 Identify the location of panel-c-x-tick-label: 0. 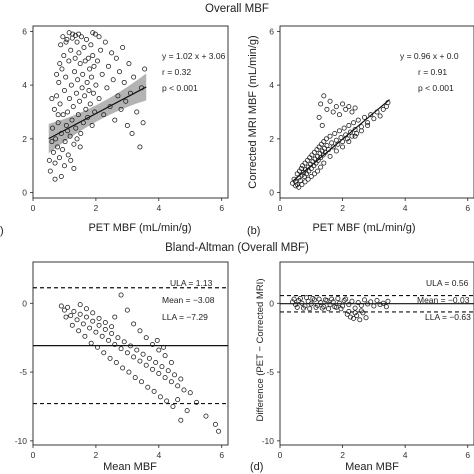
(33, 455).